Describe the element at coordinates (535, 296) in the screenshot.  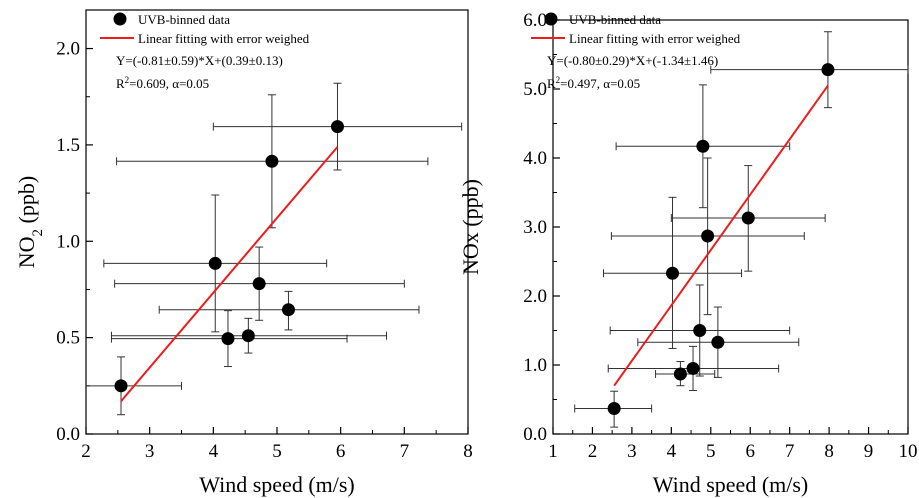
I see `right-y-tick-label: 2.0` at that location.